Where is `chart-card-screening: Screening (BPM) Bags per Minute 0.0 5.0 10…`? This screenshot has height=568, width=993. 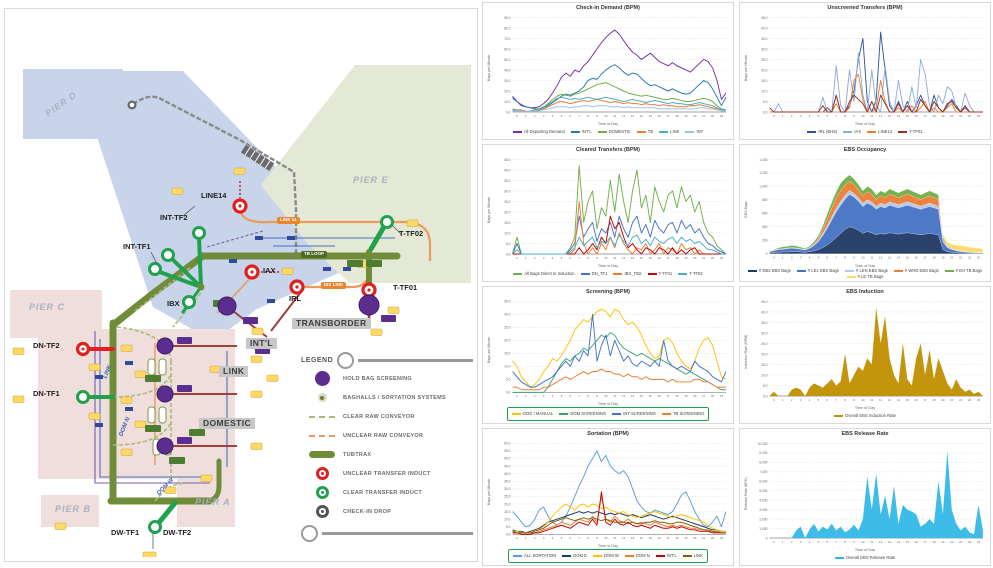
chart-card-screening: Screening (BPM) Bags per Minute 0.0 5.0 10… is located at coordinates (608, 355).